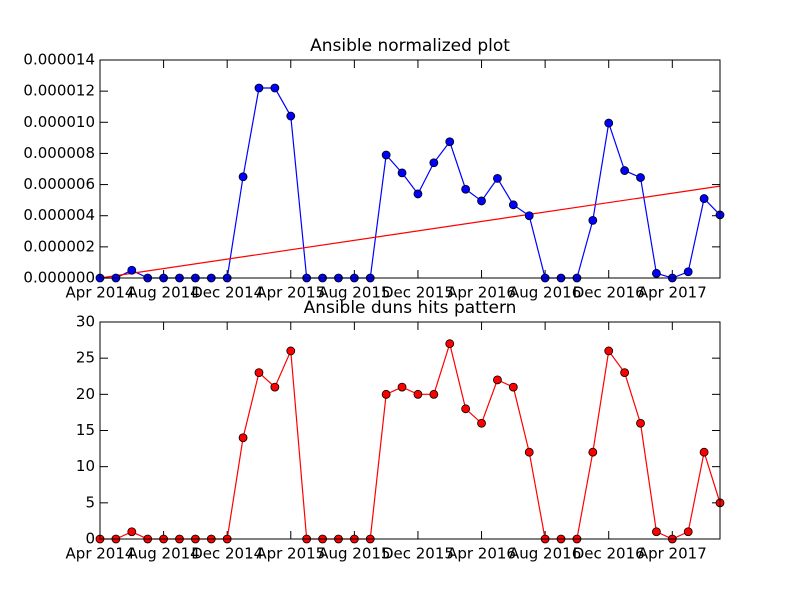 This screenshot has width=800, height=600. What do you see at coordinates (410, 46) in the screenshot?
I see `chart-title: Ansible normalized plot` at bounding box center [410, 46].